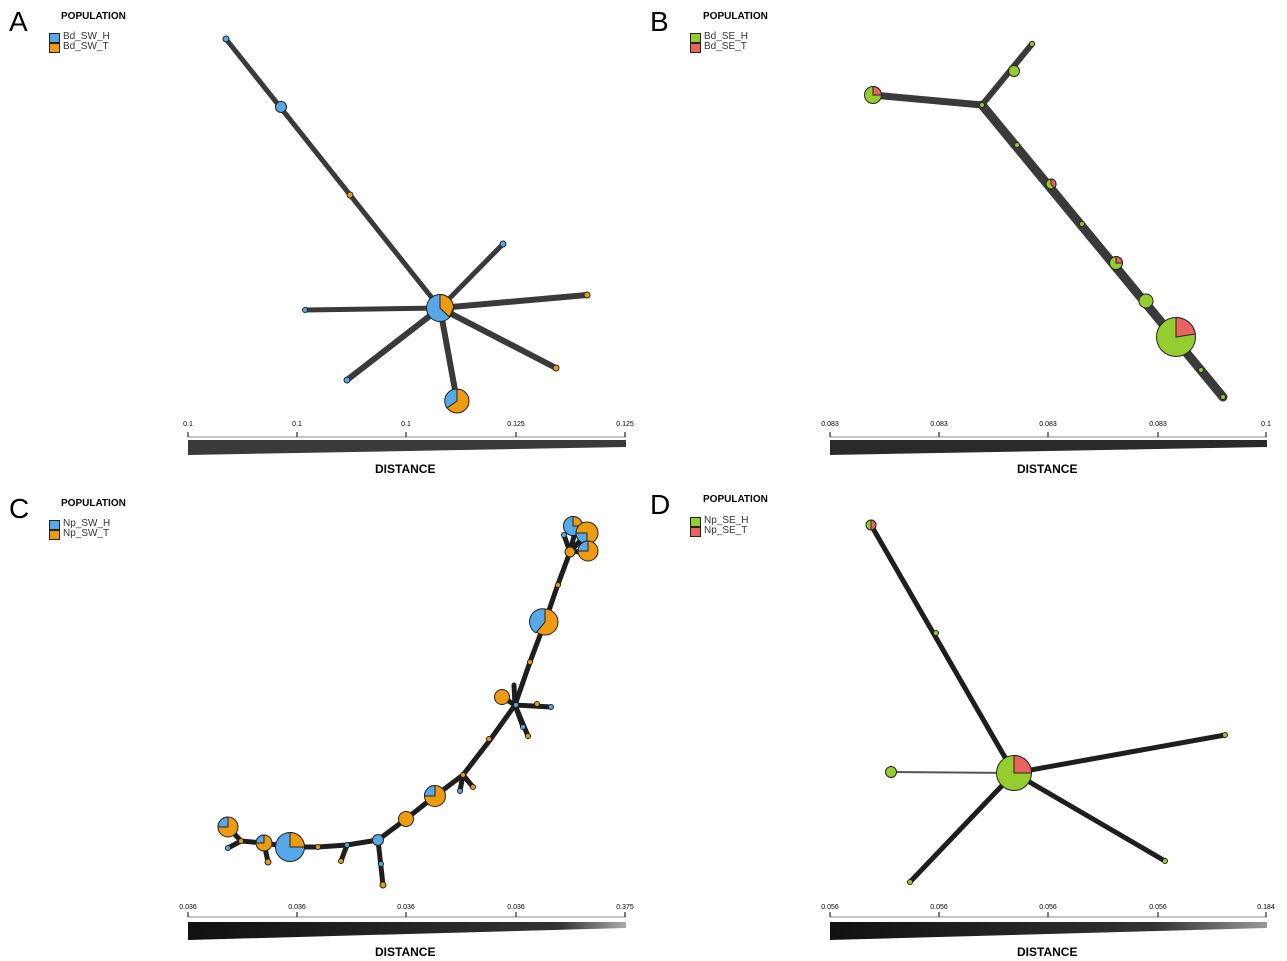 The height and width of the screenshot is (961, 1287). I want to click on panel-letter: B, so click(659, 21).